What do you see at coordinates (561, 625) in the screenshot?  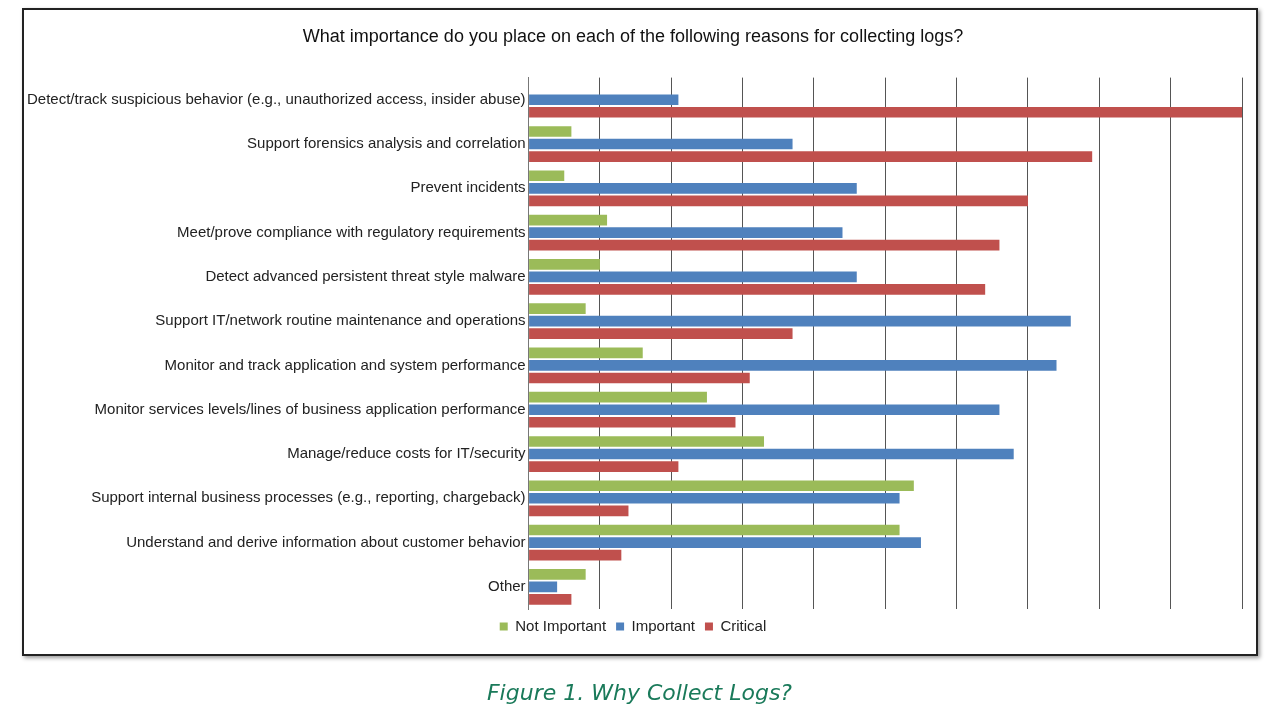 I see `legend-label: Not Important` at bounding box center [561, 625].